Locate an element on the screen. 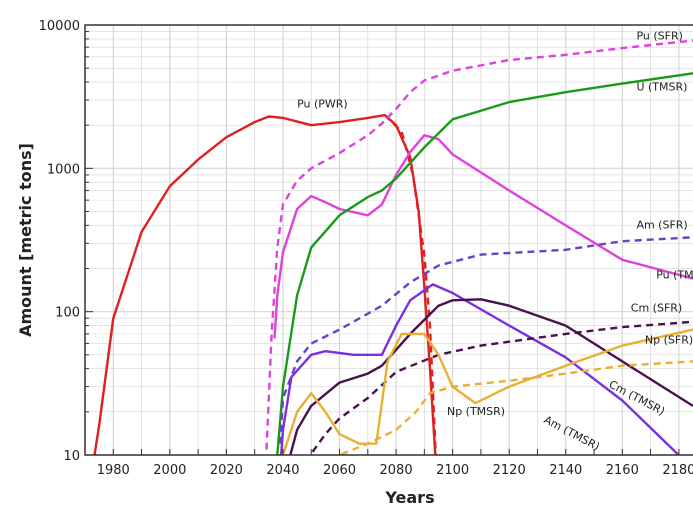  y-tick-label: 10 is located at coordinates (71, 456).